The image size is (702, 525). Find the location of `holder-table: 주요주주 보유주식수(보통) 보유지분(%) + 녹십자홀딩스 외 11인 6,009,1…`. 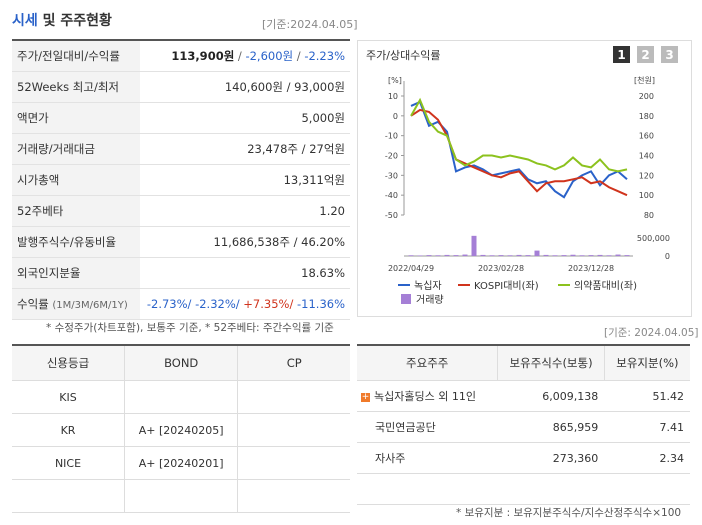

holder-table: 주요주주 보유주식수(보통) 보유지분(%) + 녹십자홀딩스 외 11인 6,009,1… is located at coordinates (523, 424).